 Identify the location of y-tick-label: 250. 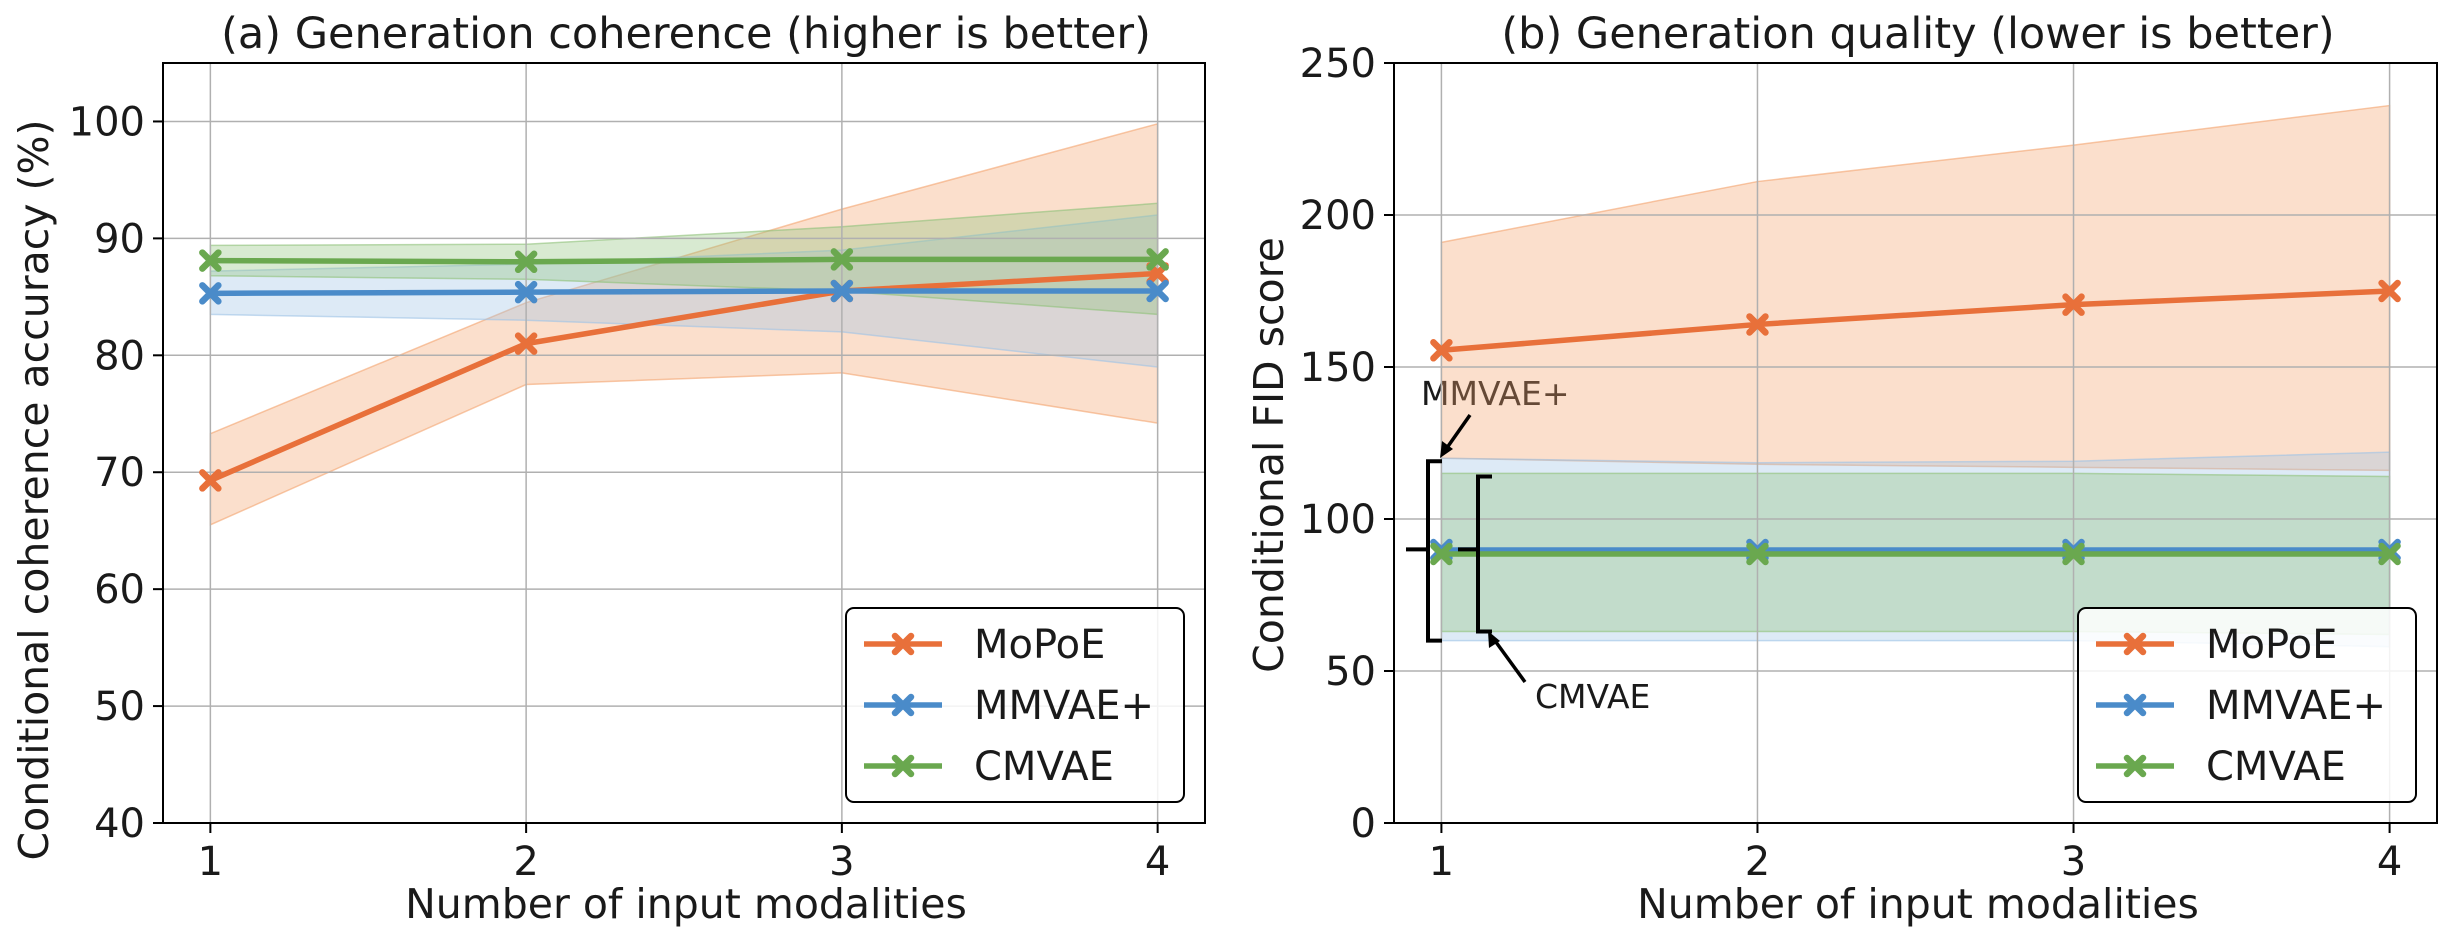
(1338, 64).